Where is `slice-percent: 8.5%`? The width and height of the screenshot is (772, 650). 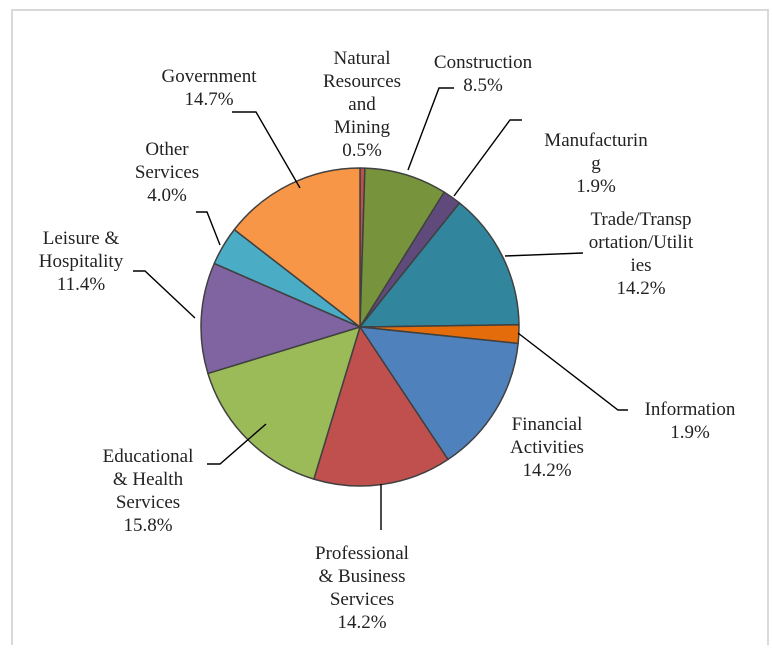
slice-percent: 8.5% is located at coordinates (483, 85).